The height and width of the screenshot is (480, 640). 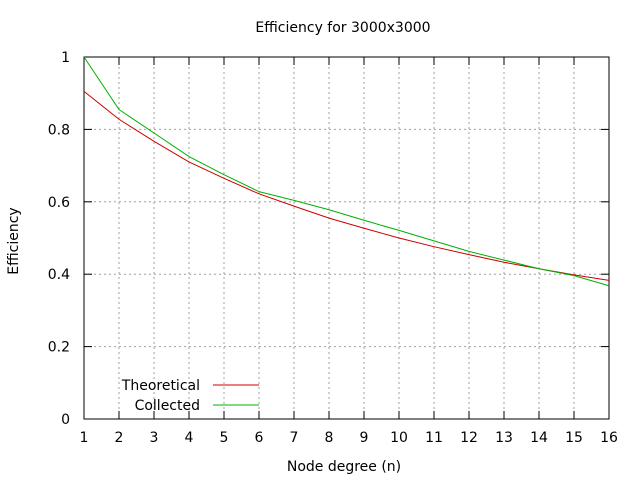 What do you see at coordinates (259, 438) in the screenshot?
I see `x-tick-label: 6` at bounding box center [259, 438].